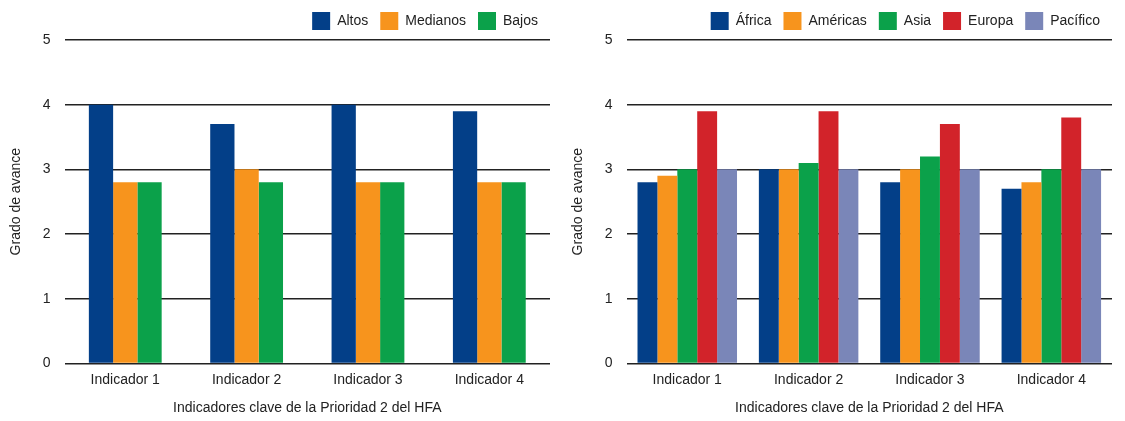  I want to click on legend-label: Medianos, so click(435, 19).